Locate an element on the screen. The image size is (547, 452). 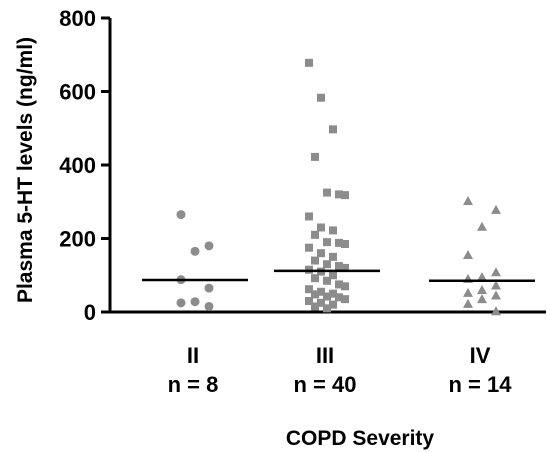
y-tick-label: 800 is located at coordinates (77, 18).